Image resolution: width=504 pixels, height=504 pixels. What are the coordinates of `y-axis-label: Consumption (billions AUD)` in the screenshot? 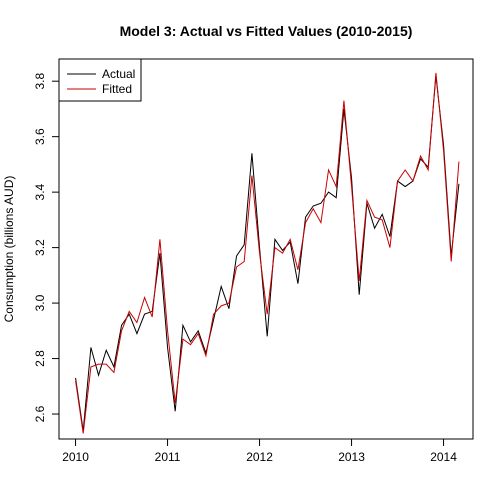 It's located at (9, 249).